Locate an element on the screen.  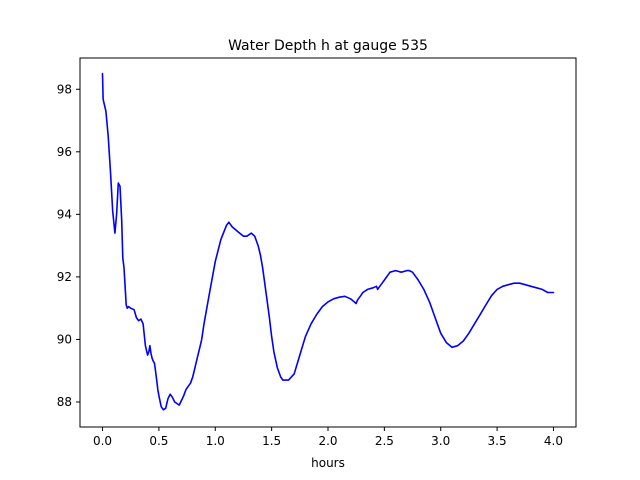
x-axis: 0.0 0.5 1.0 1.5 2.0 2.5 3.0 3.5 4.0 is located at coordinates (328, 437).